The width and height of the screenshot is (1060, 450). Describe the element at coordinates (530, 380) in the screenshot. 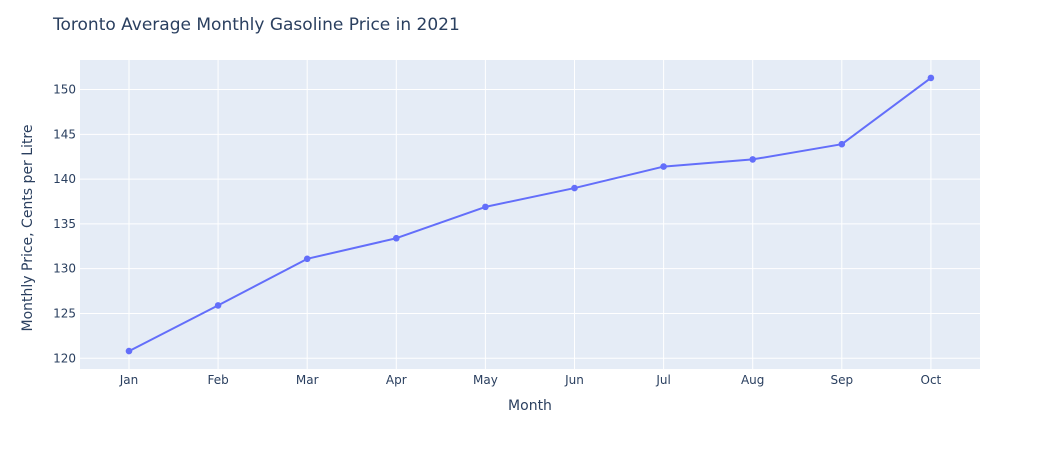

I see `x-axis-ticks: Jan Feb Mar Apr May Jun Jul Aug Sep Oct` at that location.